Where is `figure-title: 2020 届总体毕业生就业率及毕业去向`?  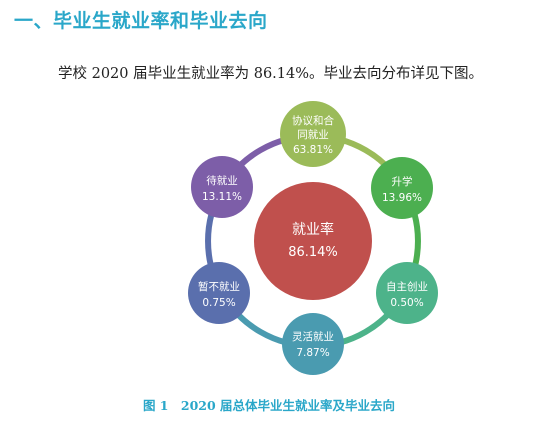
figure-title: 2020 届总体毕业生就业率及毕业去向 is located at coordinates (288, 405).